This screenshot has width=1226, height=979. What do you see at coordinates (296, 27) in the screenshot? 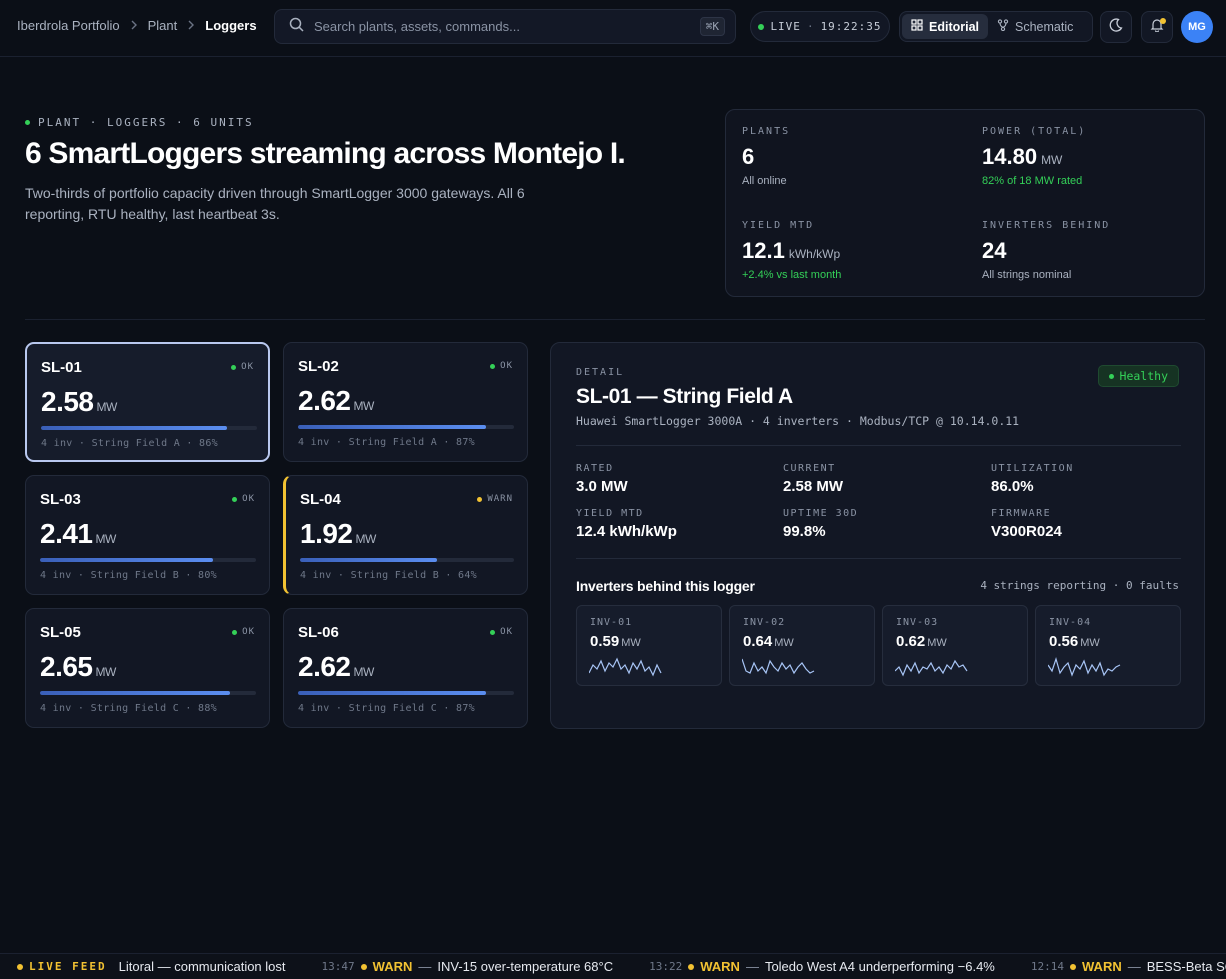
I see `search-icon` at bounding box center [296, 27].